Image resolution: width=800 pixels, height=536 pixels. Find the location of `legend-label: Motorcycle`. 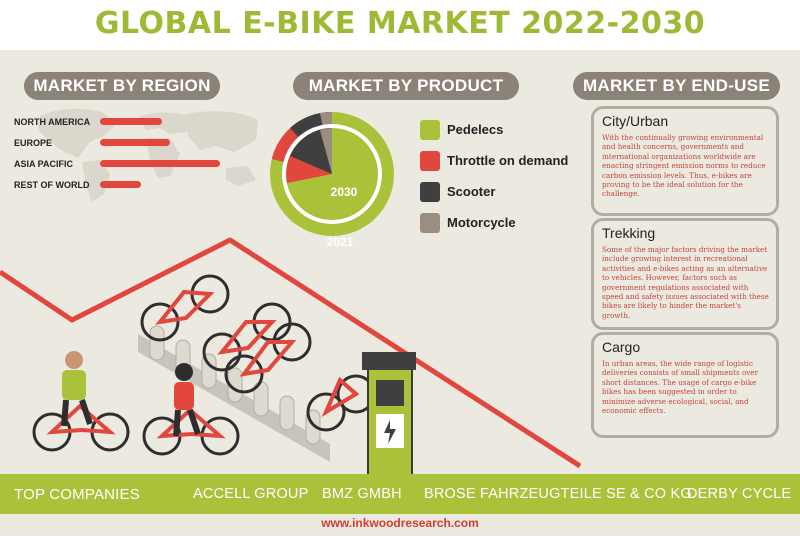

legend-label: Motorcycle is located at coordinates (481, 222).